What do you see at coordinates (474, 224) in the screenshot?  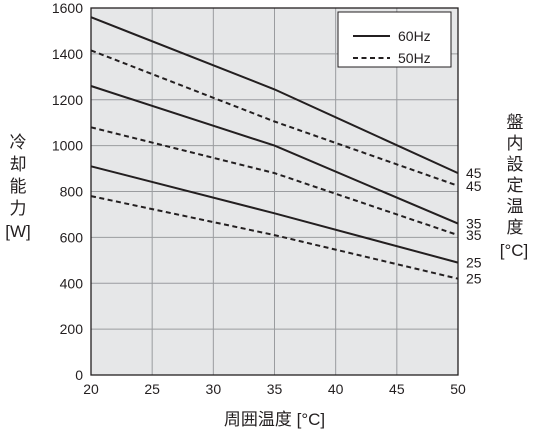 I see `end-label-60Hz-35: 35` at bounding box center [474, 224].